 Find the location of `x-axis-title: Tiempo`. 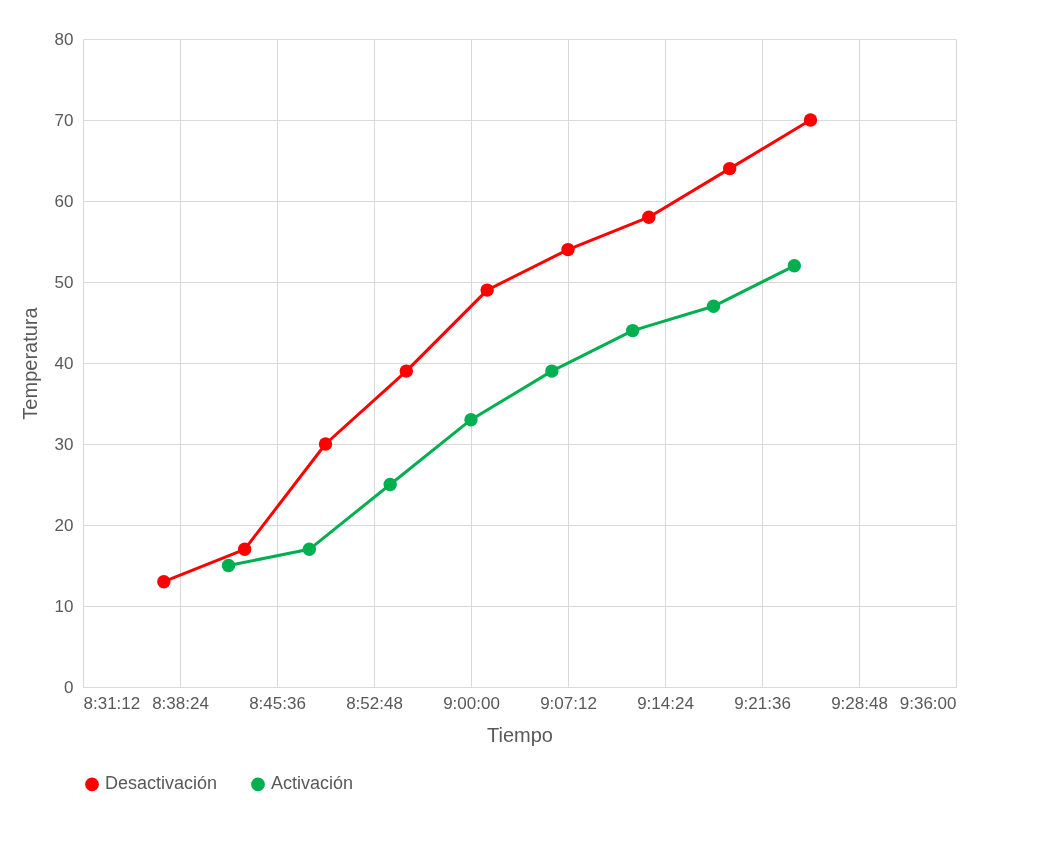

x-axis-title: Tiempo is located at coordinates (520, 734).